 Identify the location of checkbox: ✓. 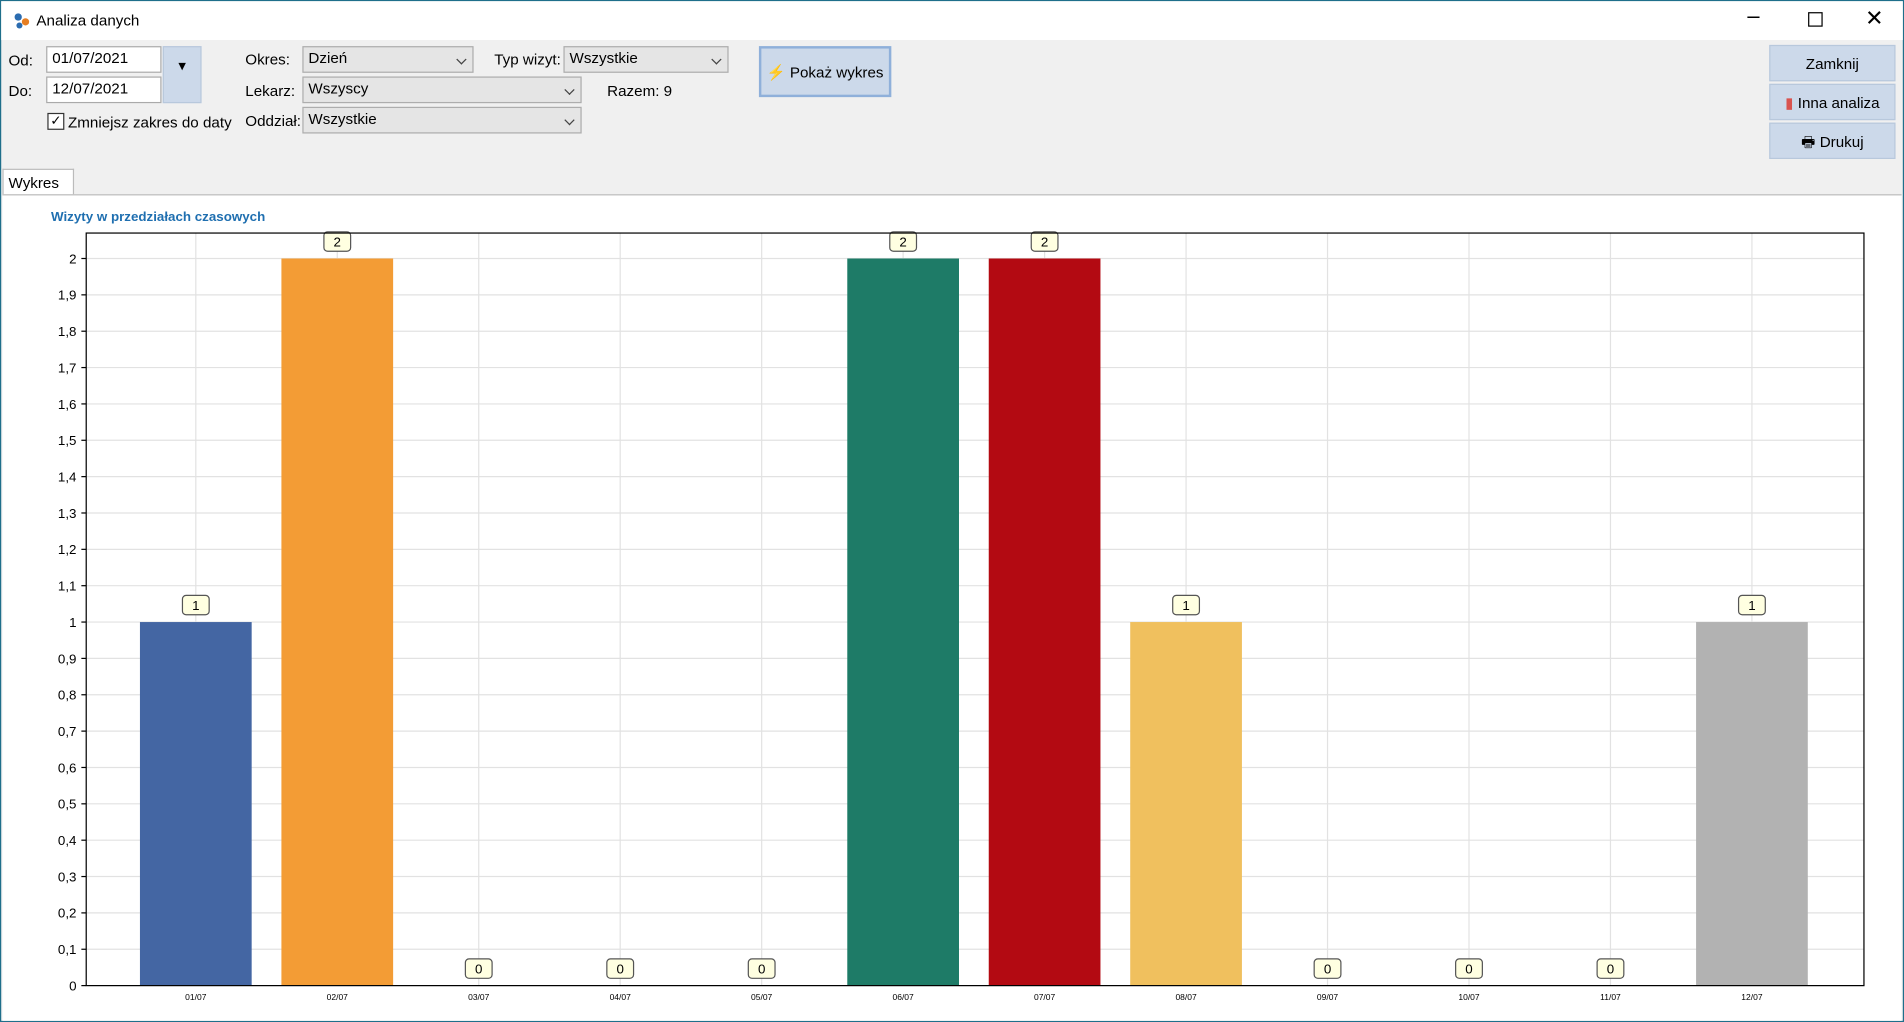
(56, 121).